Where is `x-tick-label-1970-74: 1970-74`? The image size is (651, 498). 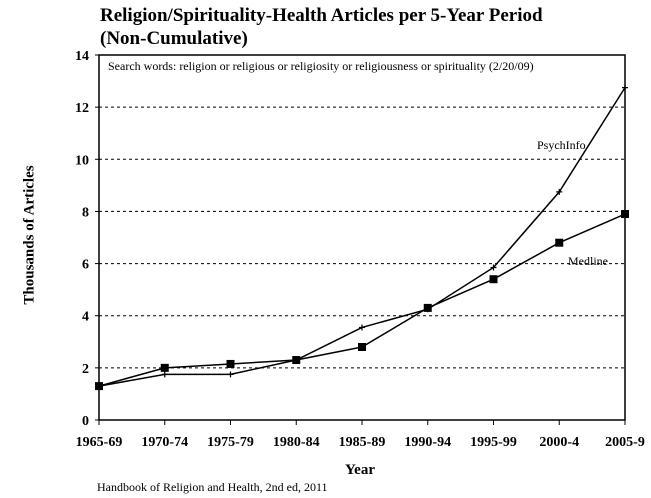
x-tick-label-1970-74: 1970-74 is located at coordinates (164, 442).